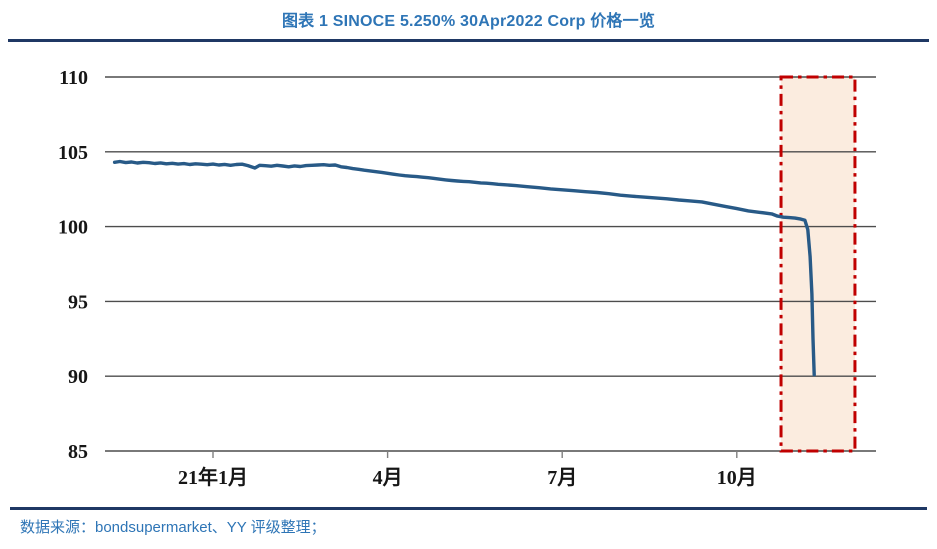  What do you see at coordinates (388, 478) in the screenshot?
I see `x-axis-label-4月: 4月` at bounding box center [388, 478].